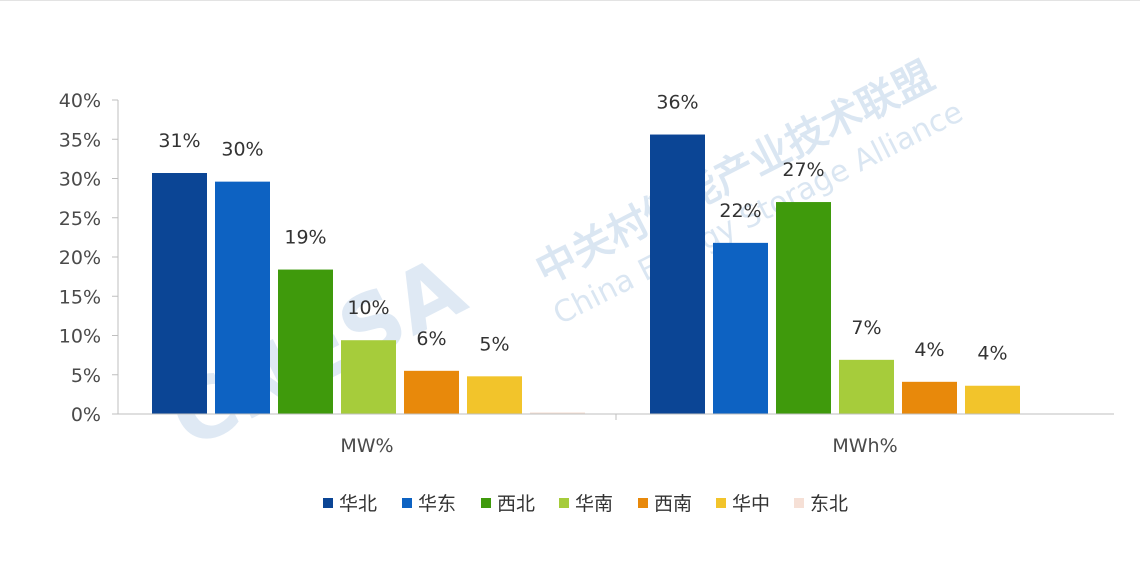  I want to click on y-tick-label: 10%, so click(80, 337).